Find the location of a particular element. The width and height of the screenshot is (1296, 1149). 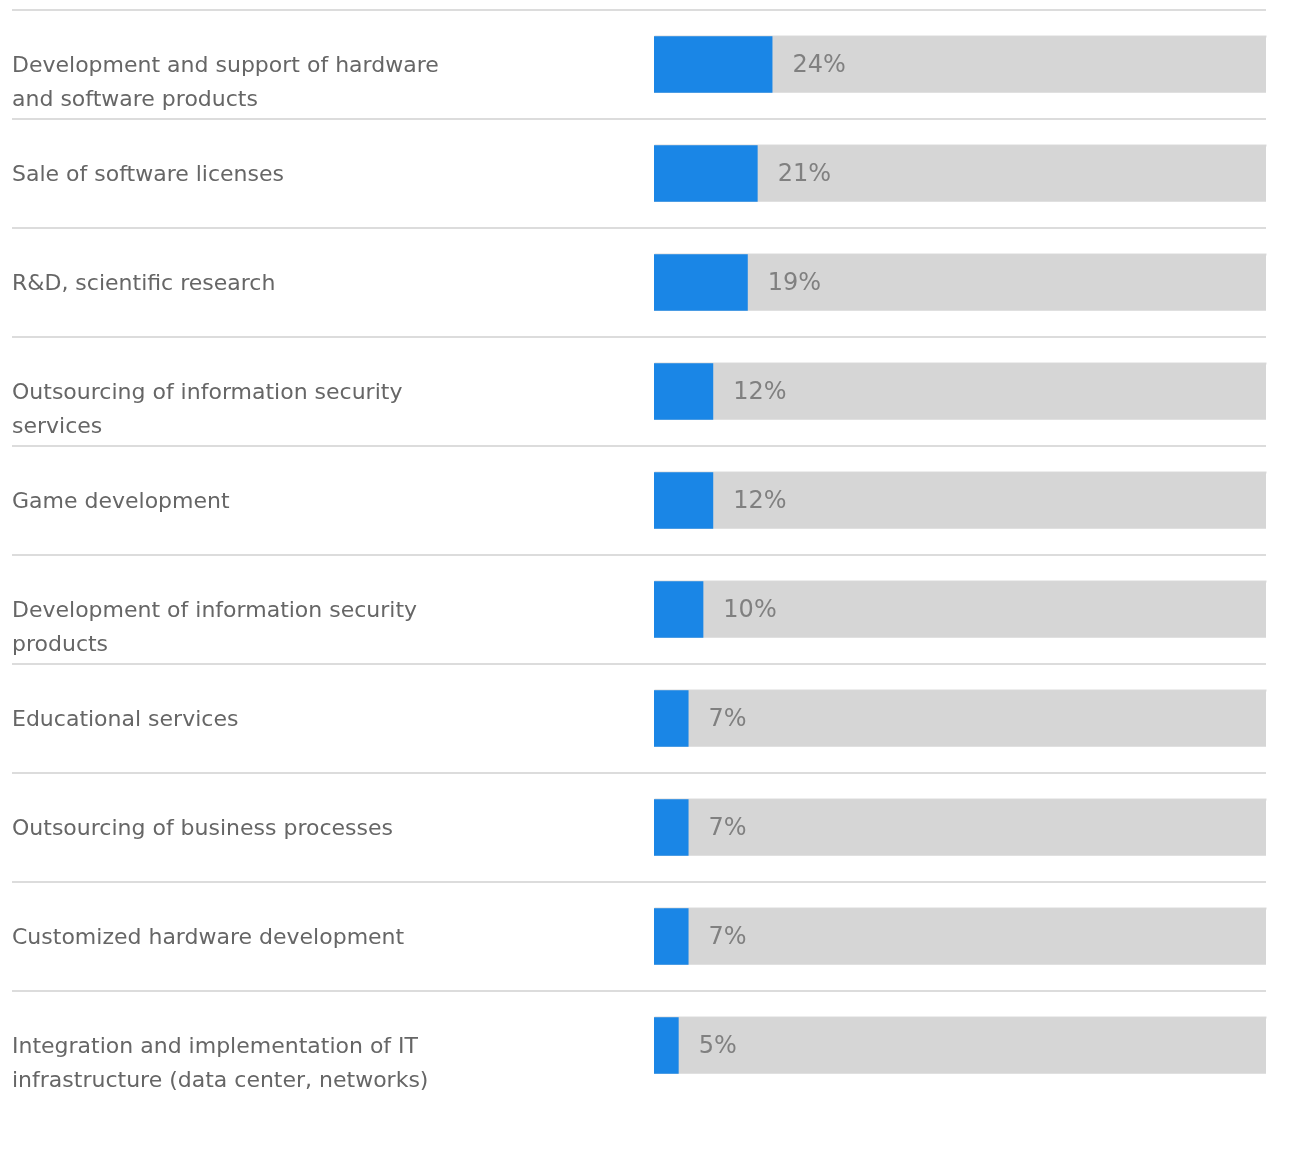

data-label: 24% is located at coordinates (819, 63).